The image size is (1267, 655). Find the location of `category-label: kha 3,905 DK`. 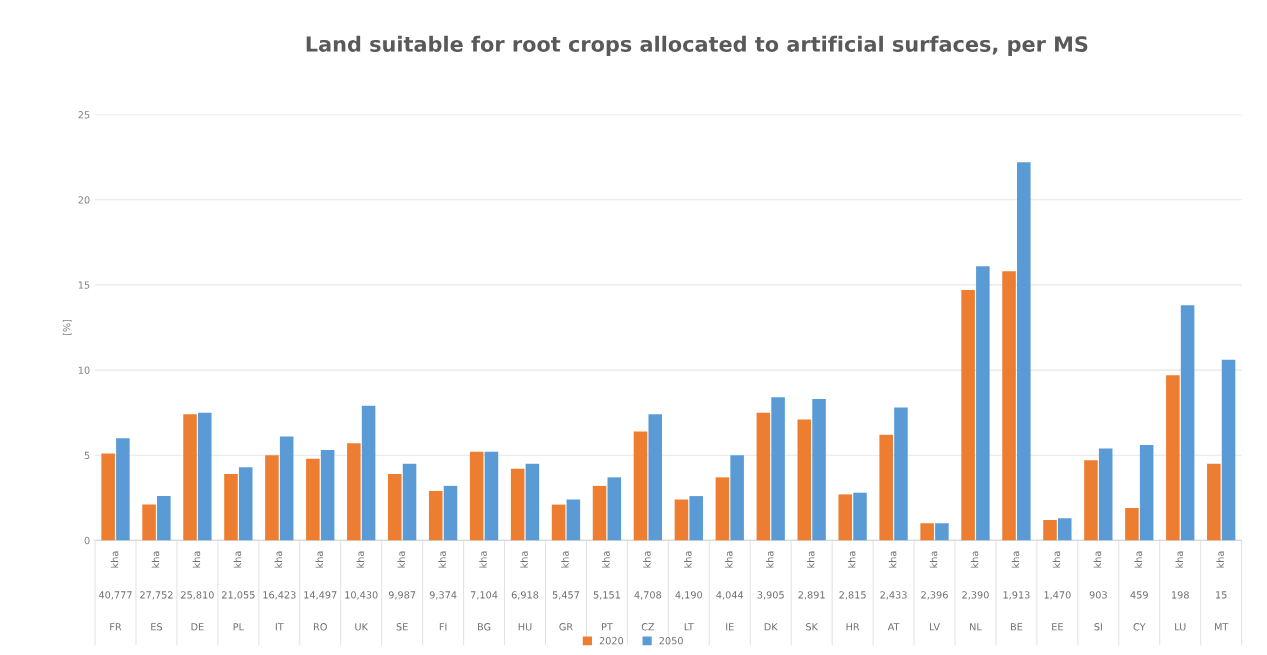

category-label: kha 3,905 DK is located at coordinates (770, 591).